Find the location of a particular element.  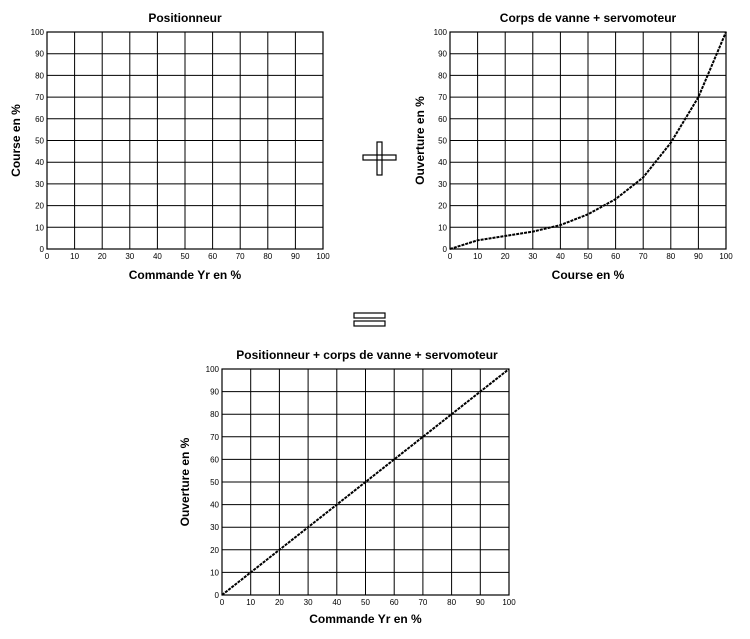

plus-operator is located at coordinates (379, 158).